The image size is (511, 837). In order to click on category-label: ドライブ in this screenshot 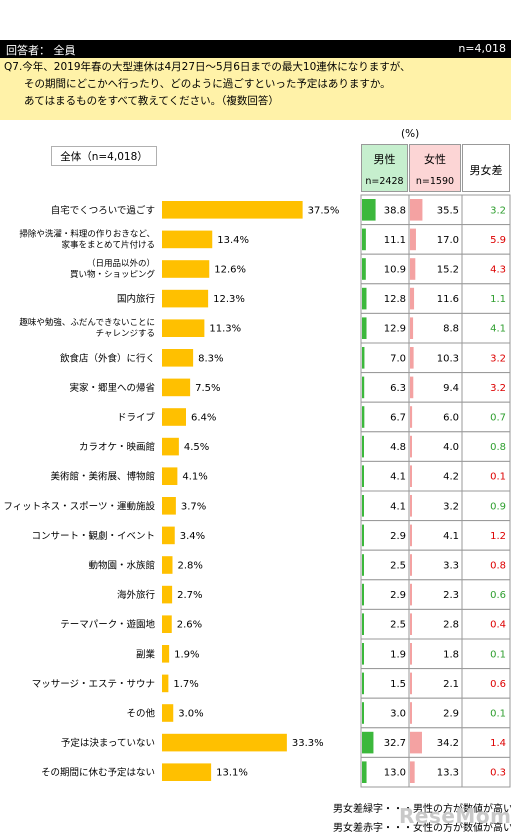, I will do `click(136, 418)`.